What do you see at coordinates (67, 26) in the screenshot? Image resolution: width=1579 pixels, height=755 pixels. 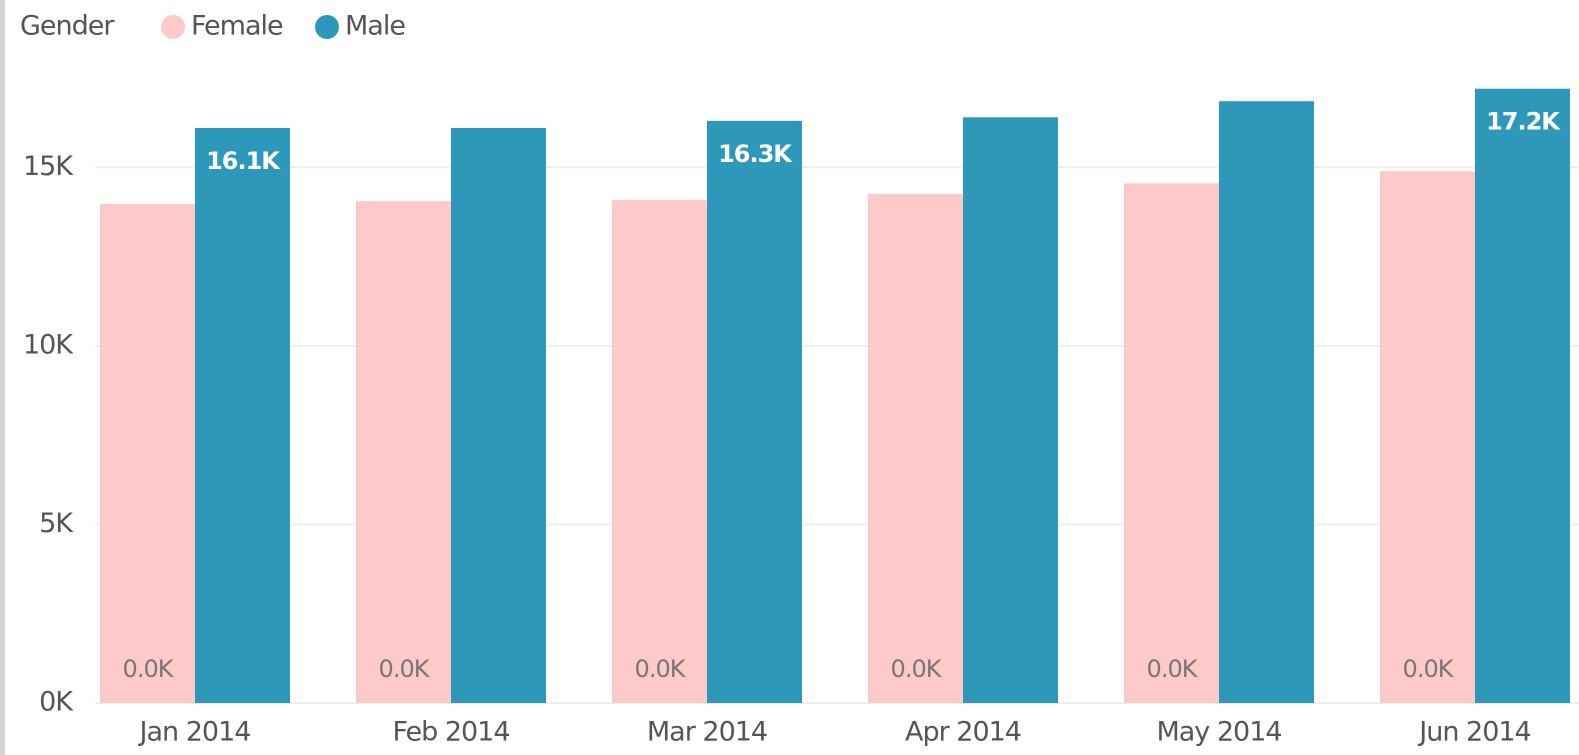 I see `legend-title: Gender` at bounding box center [67, 26].